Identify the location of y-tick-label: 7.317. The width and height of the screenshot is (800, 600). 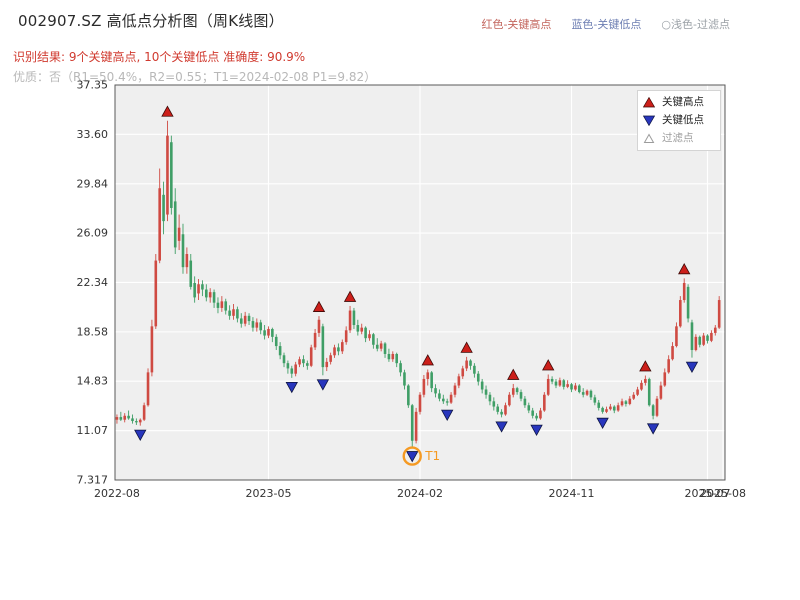
(93, 480).